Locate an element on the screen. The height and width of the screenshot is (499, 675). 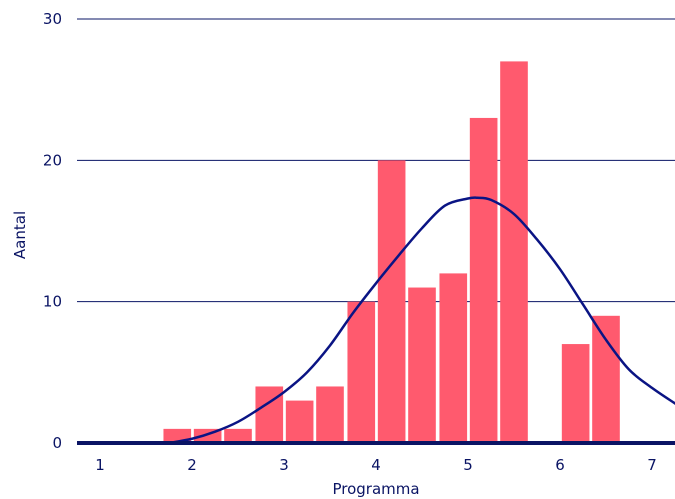
x-tick-label-5: 5 is located at coordinates (468, 465).